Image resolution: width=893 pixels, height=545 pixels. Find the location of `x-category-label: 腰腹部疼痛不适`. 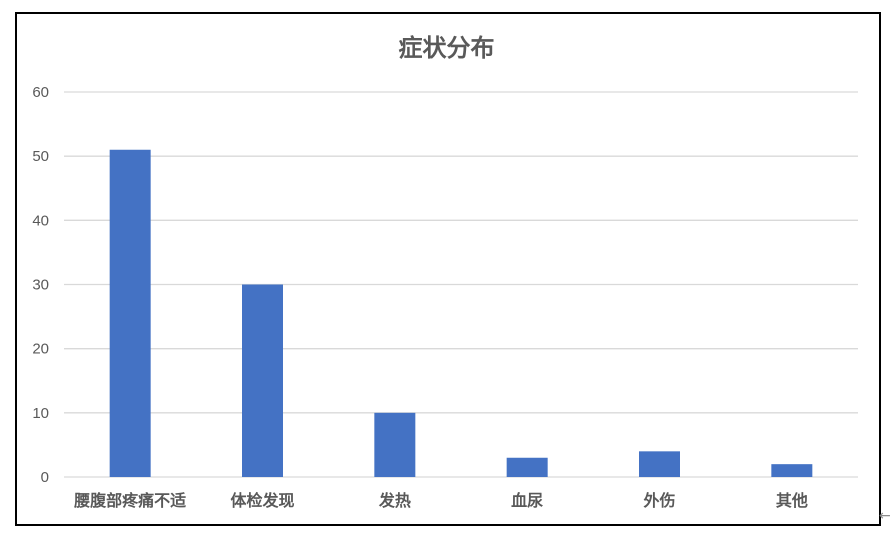

x-category-label: 腰腹部疼痛不适 is located at coordinates (130, 500).